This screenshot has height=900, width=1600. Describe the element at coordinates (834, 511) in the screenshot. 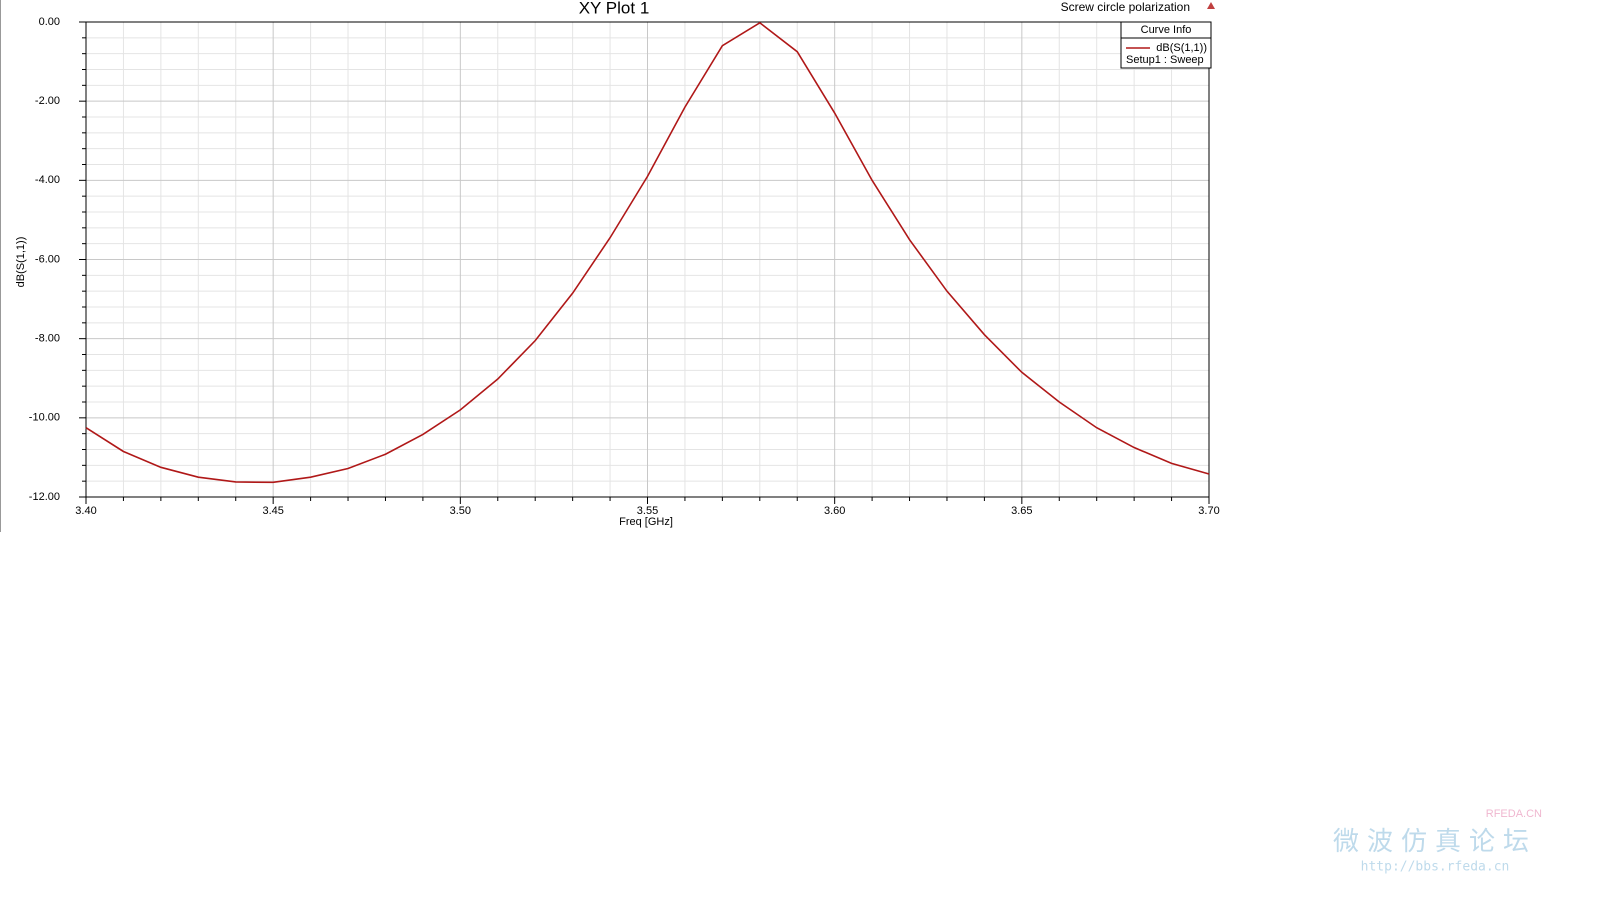

I see `x-tick-label: 3.60` at that location.